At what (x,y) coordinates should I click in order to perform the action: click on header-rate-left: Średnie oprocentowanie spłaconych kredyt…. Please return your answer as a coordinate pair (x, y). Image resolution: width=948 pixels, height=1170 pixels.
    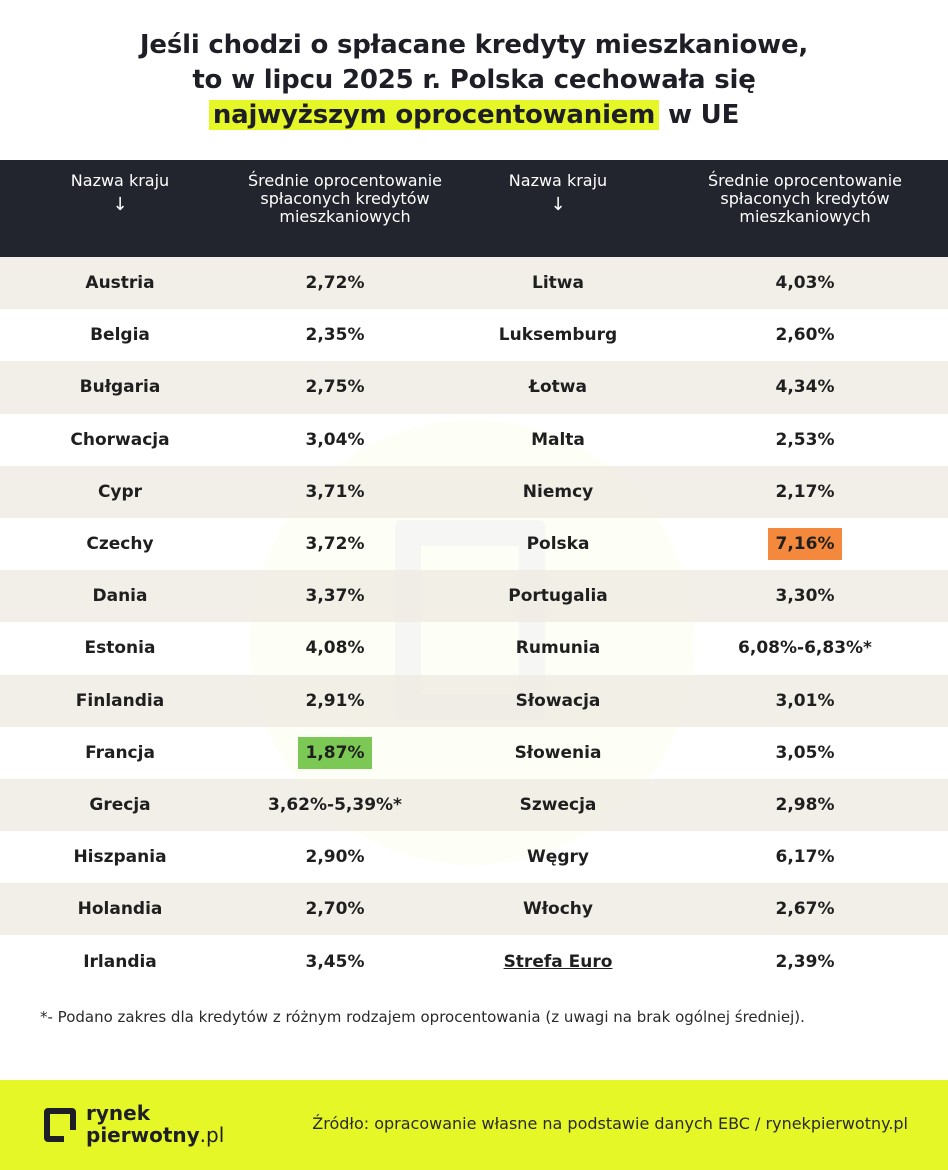
    Looking at the image, I should click on (345, 198).